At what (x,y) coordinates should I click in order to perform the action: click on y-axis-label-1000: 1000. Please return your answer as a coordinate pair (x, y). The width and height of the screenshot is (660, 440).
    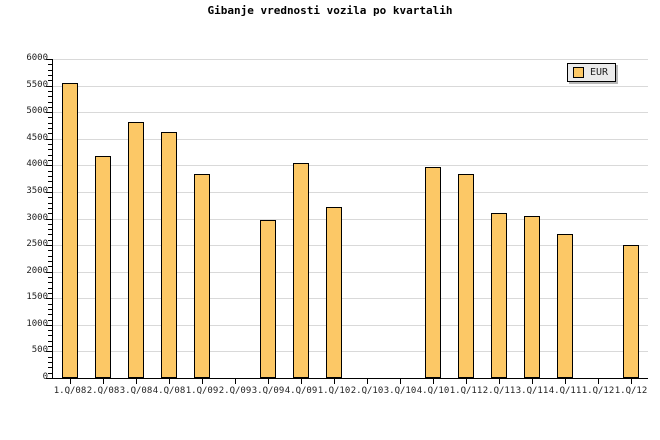
    Looking at the image, I should click on (37, 324).